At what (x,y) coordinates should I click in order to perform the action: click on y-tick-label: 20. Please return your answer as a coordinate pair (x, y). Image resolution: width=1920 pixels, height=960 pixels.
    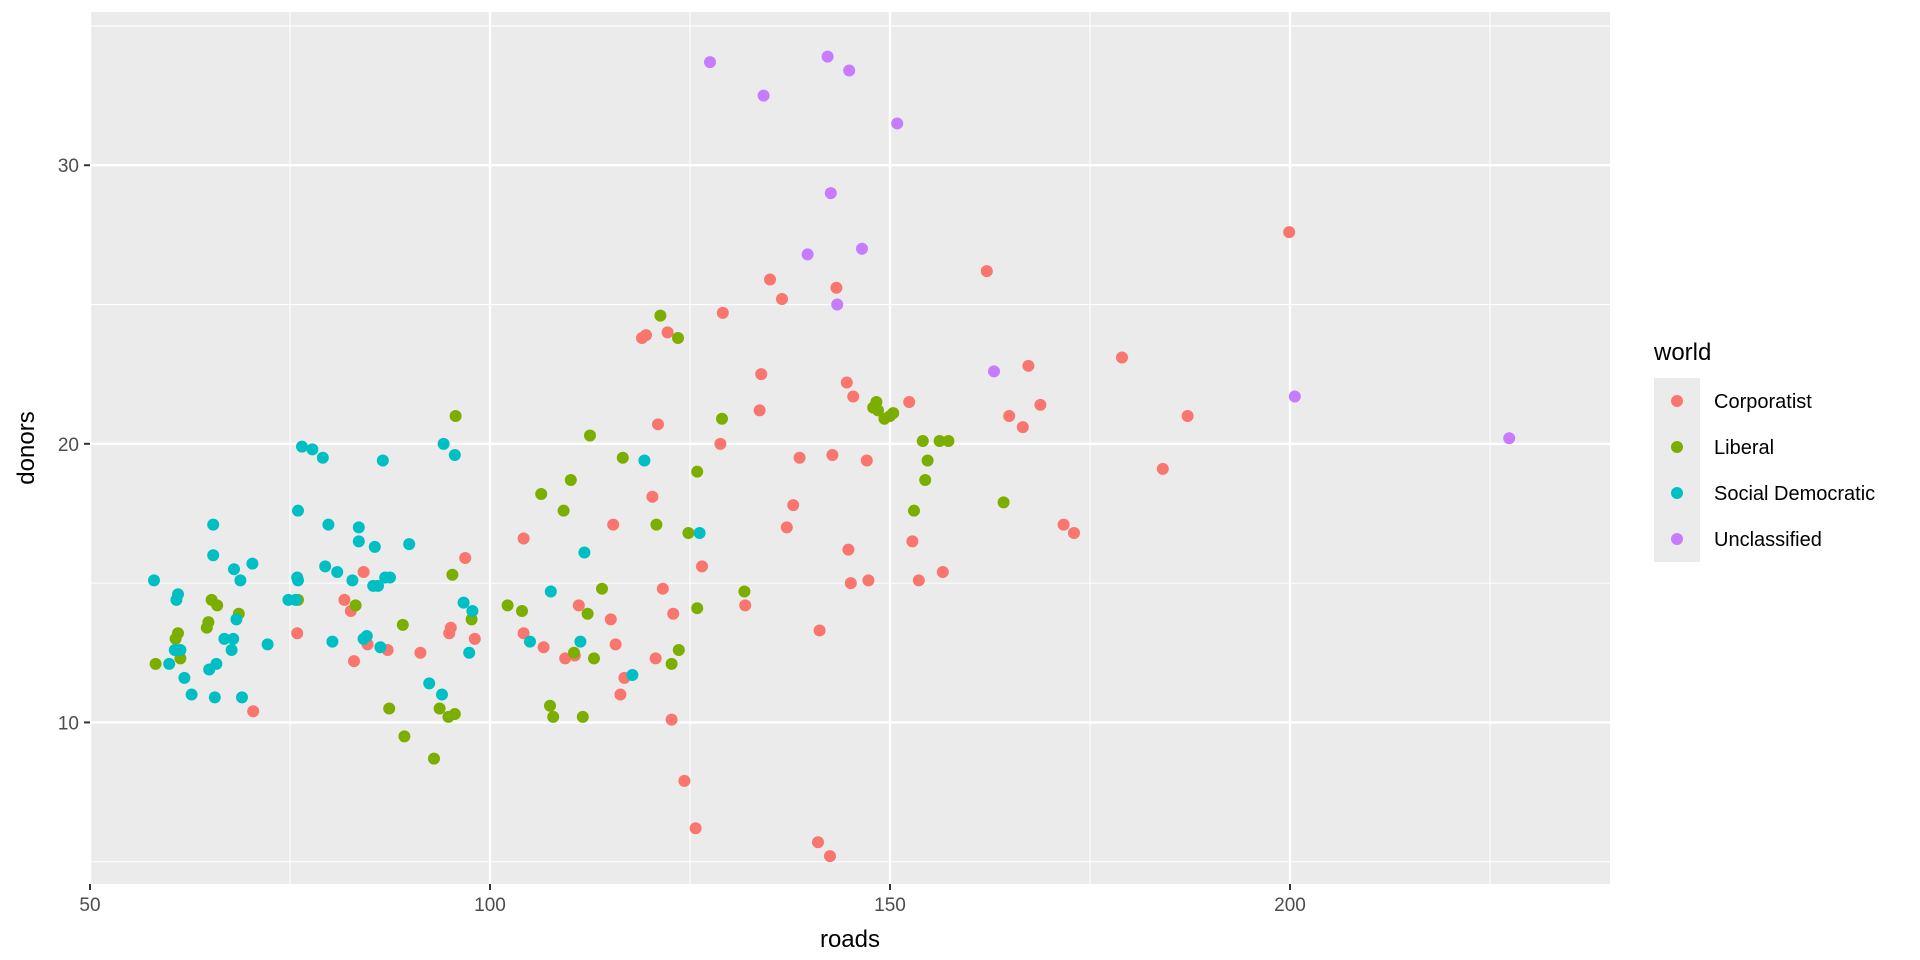
    Looking at the image, I should click on (68, 445).